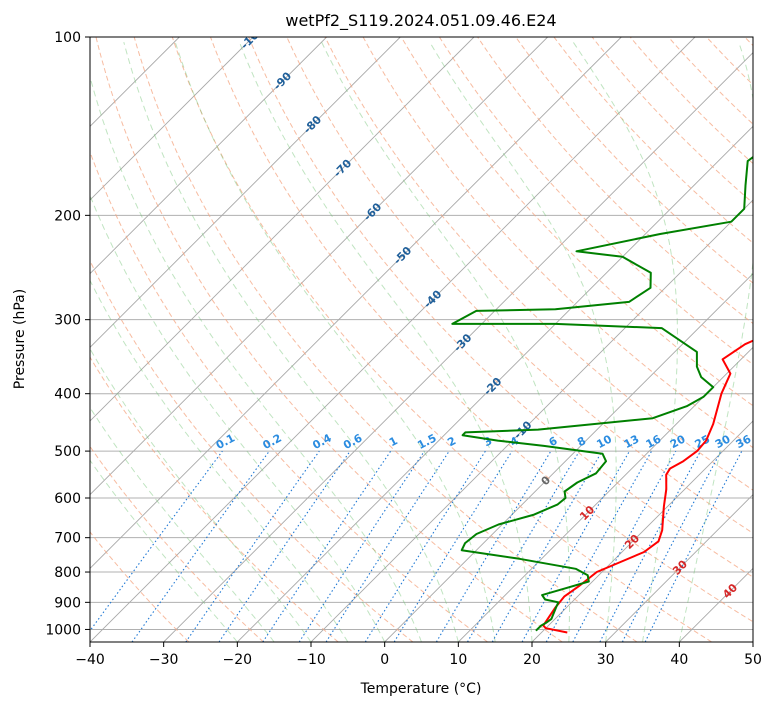  What do you see at coordinates (753, 660) in the screenshot?
I see `x-tick-label: 50` at bounding box center [753, 660].